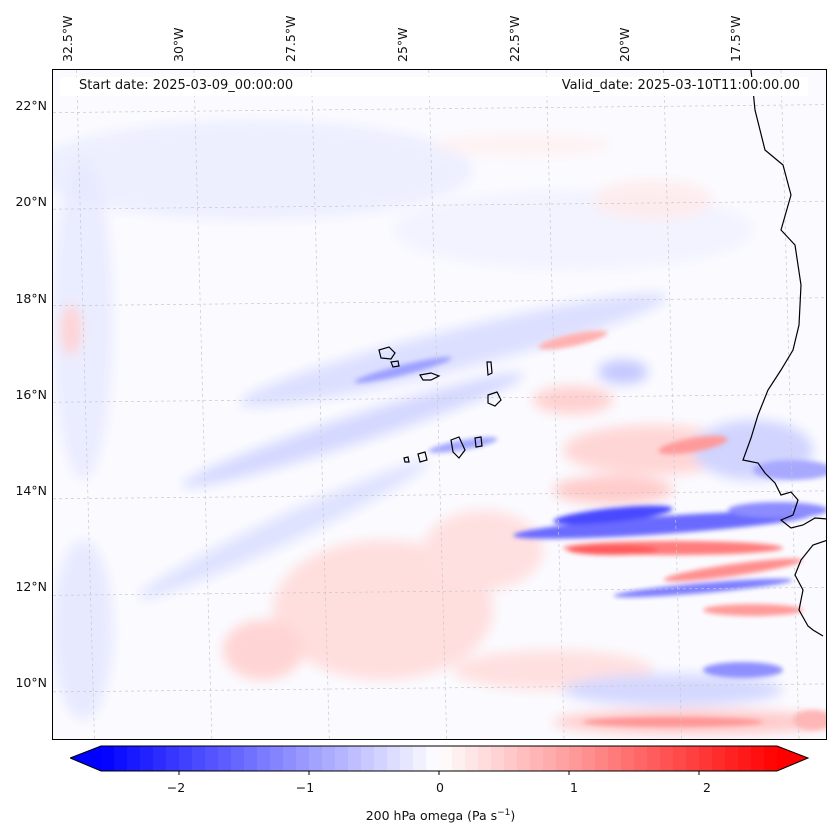 This screenshot has height=839, width=837. What do you see at coordinates (387, 353) in the screenshot?
I see `island-santo-antao` at bounding box center [387, 353].